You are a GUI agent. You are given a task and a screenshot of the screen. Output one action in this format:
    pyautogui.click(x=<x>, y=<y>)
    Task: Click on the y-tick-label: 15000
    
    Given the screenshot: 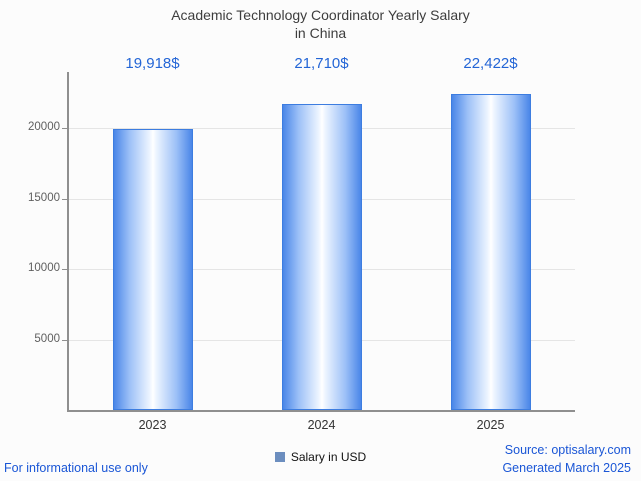 What is the action you would take?
    pyautogui.click(x=44, y=197)
    